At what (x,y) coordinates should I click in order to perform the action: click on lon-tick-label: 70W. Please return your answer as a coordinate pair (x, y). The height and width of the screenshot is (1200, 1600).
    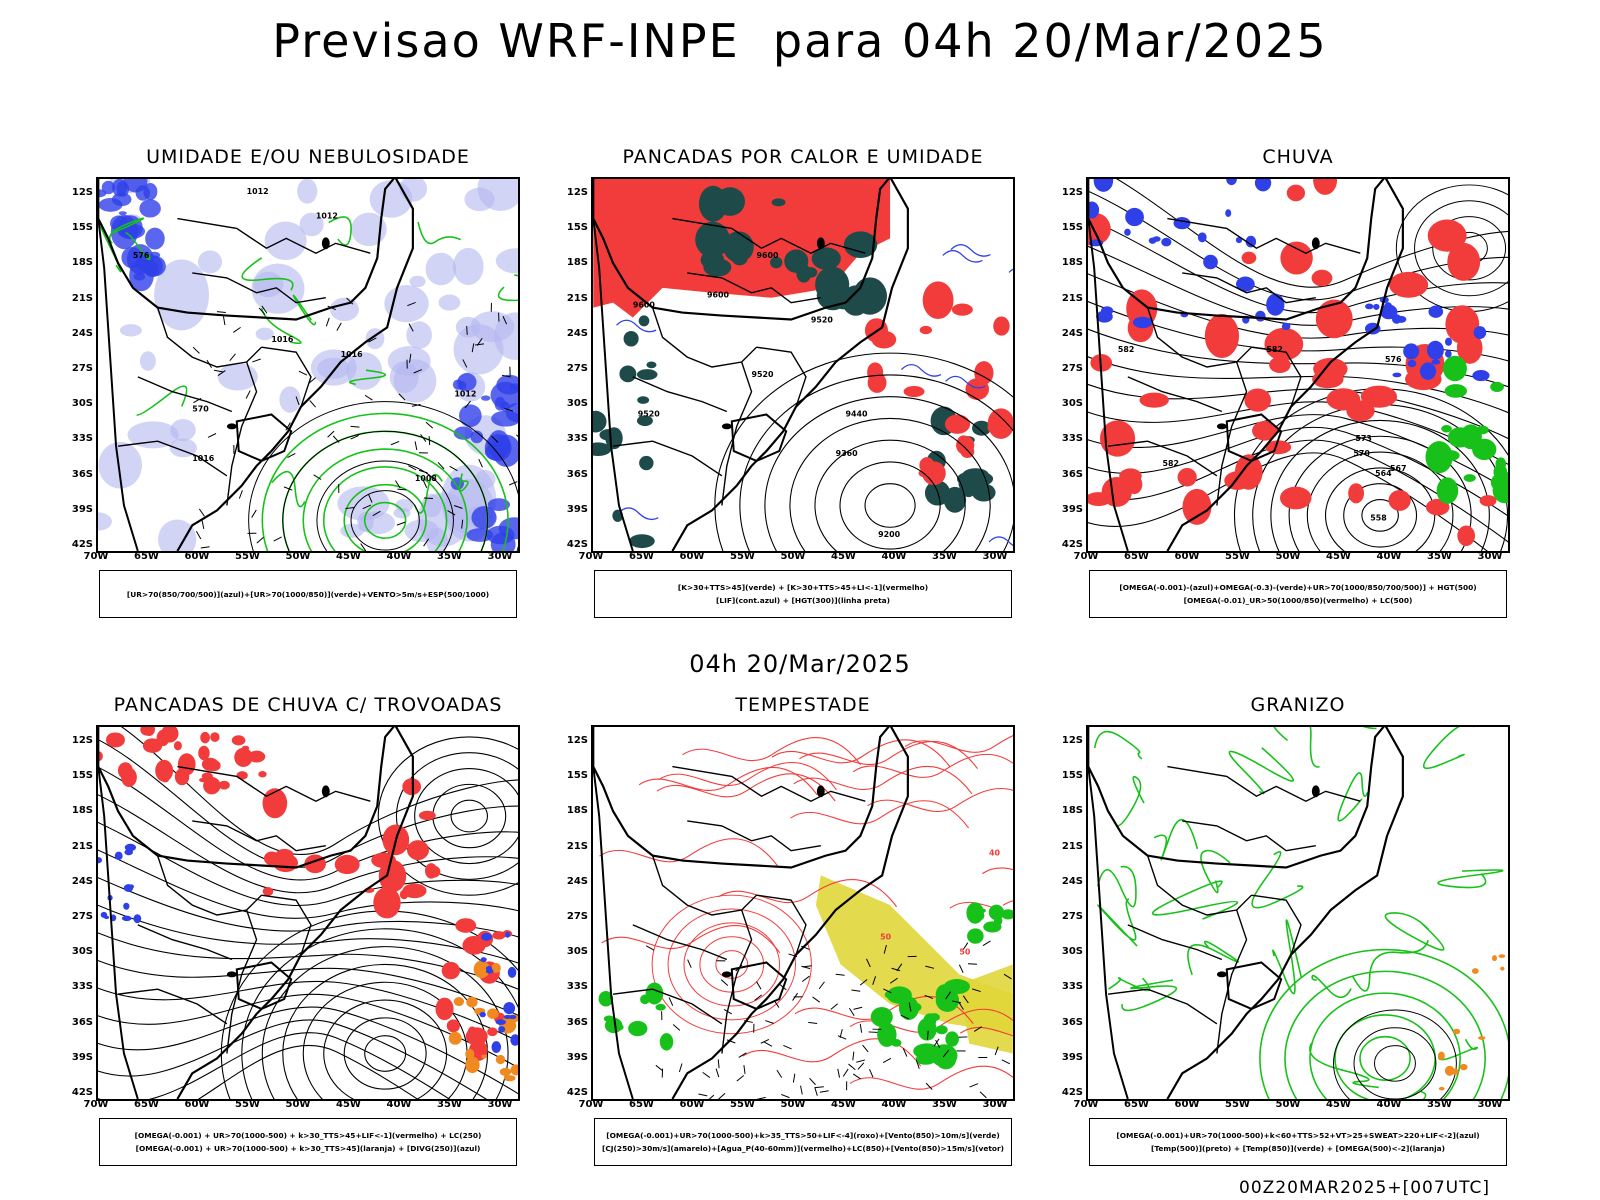
    Looking at the image, I should click on (96, 556).